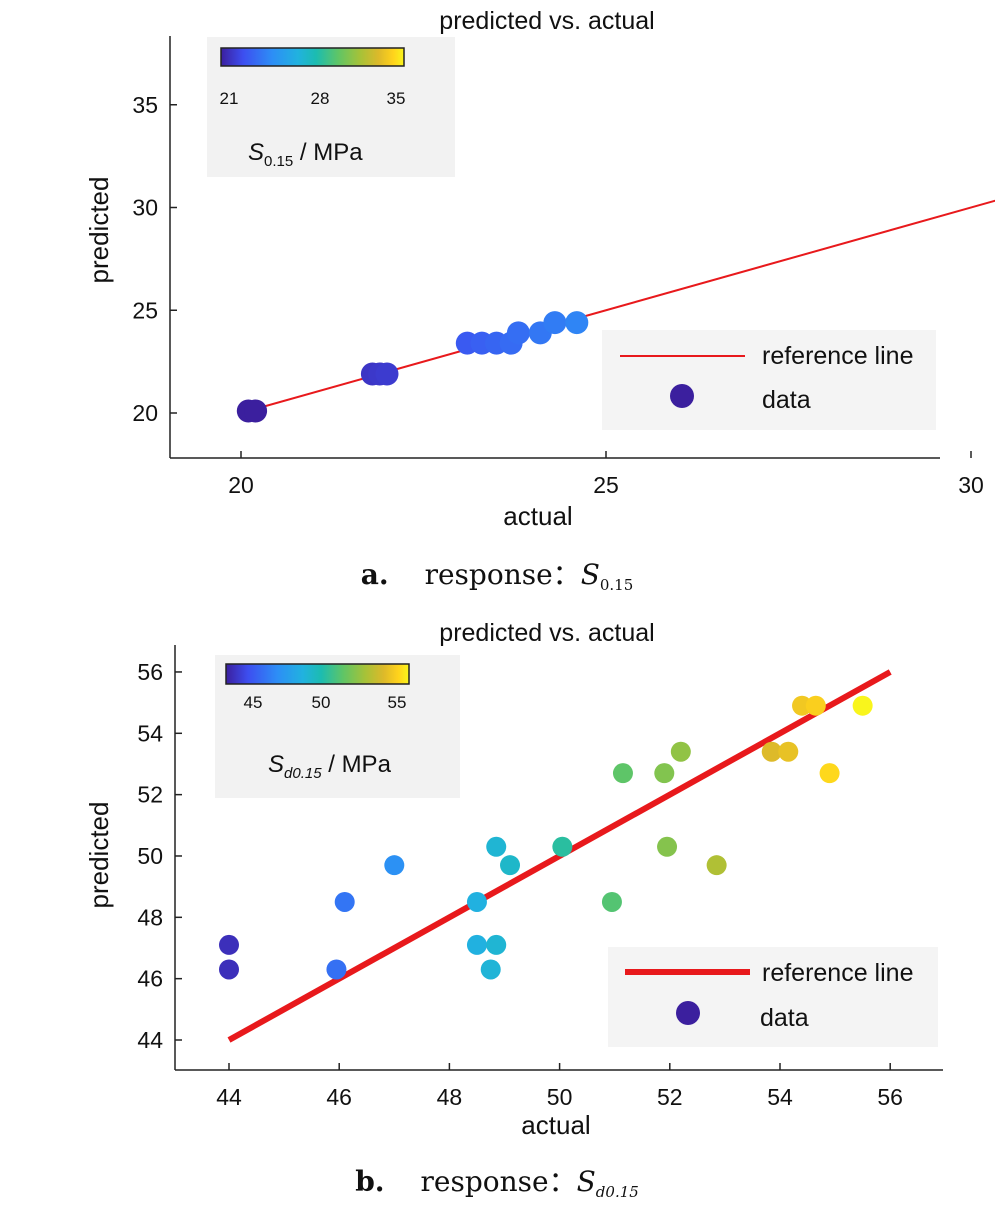  Describe the element at coordinates (145, 105) in the screenshot. I see `y-tick-label: 35` at that location.